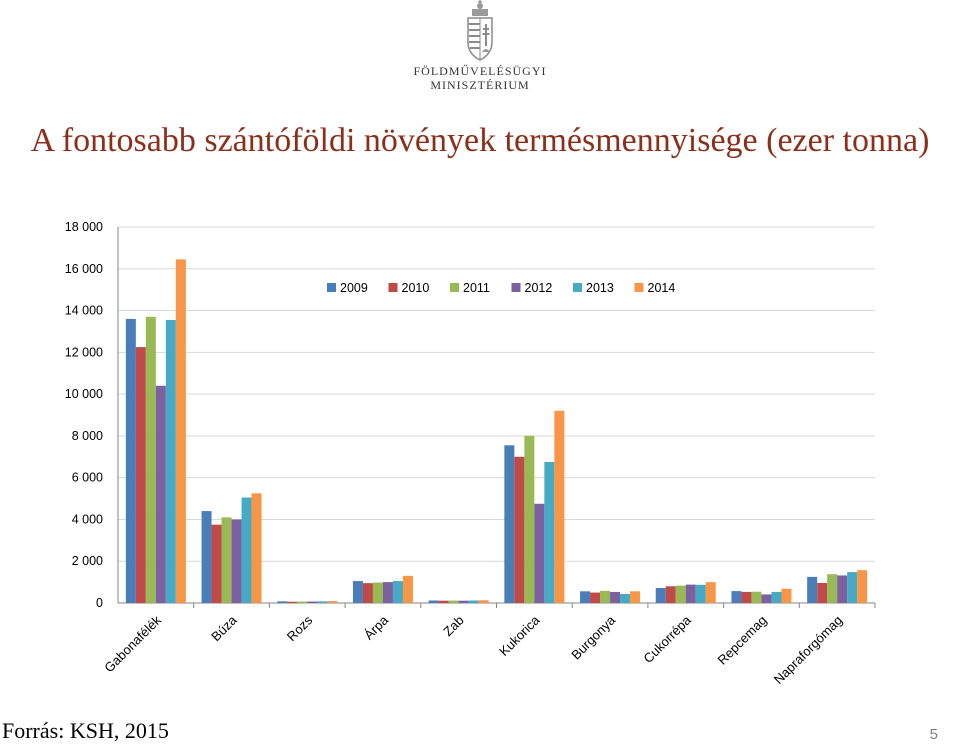  What do you see at coordinates (132, 643) in the screenshot?
I see `x-tick-label: Gabonafélék` at bounding box center [132, 643].